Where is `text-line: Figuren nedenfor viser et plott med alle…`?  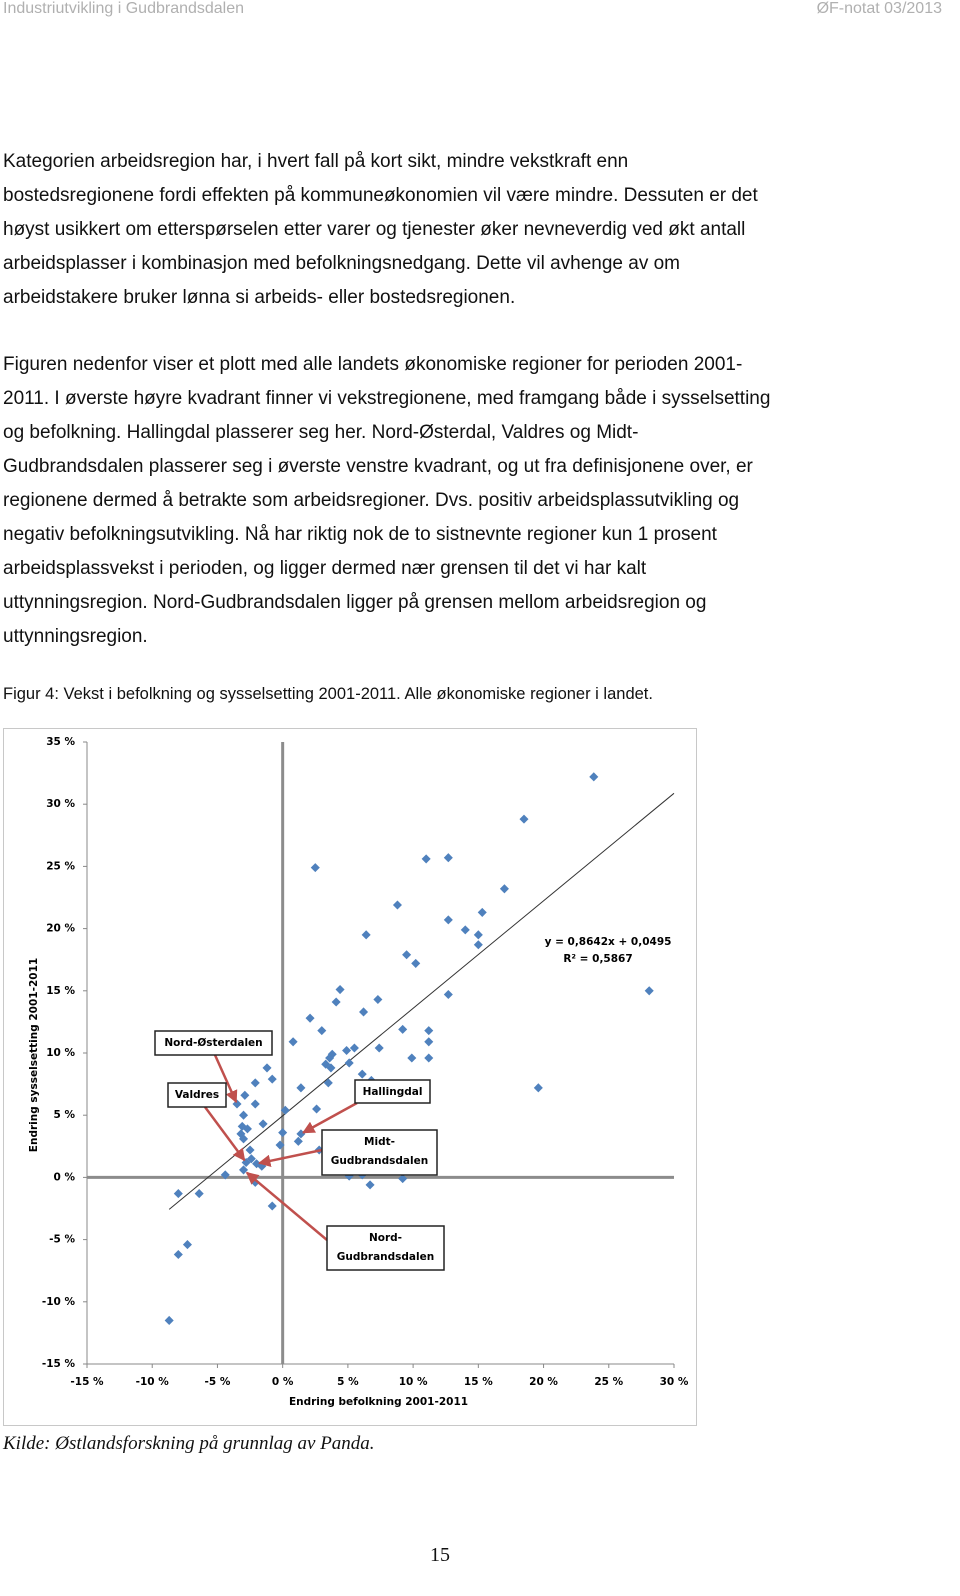 text-line: Figuren nedenfor viser et plott med alle… is located at coordinates (373, 364).